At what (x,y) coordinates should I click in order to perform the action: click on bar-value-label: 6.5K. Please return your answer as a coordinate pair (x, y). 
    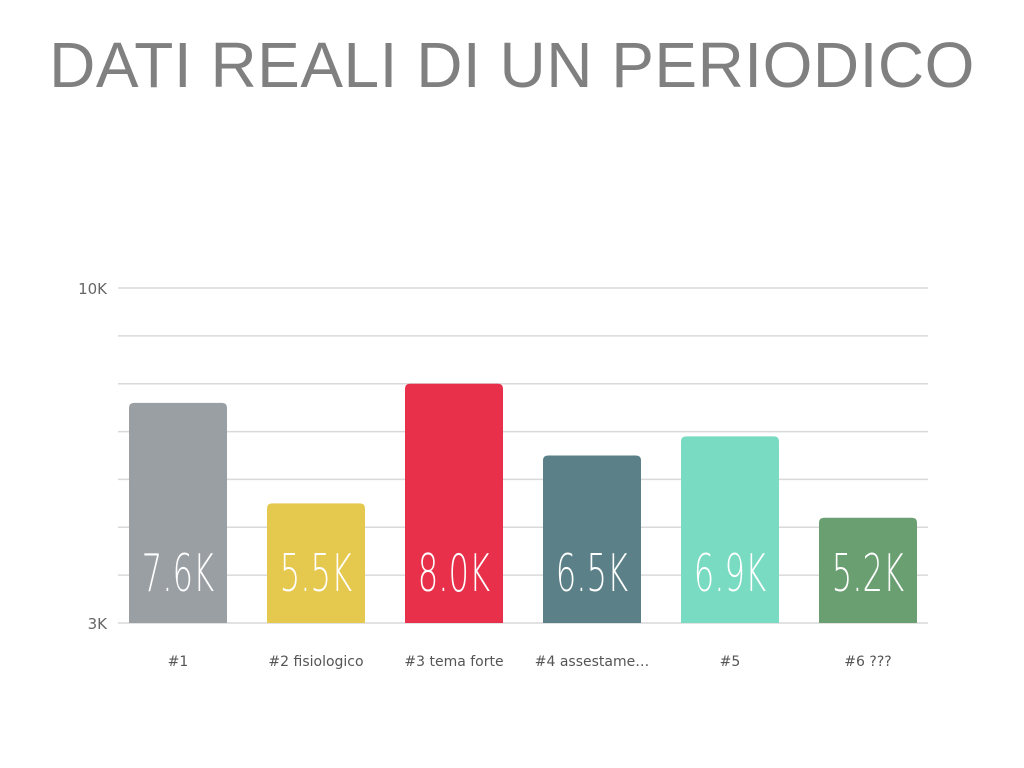
    Looking at the image, I should click on (592, 574).